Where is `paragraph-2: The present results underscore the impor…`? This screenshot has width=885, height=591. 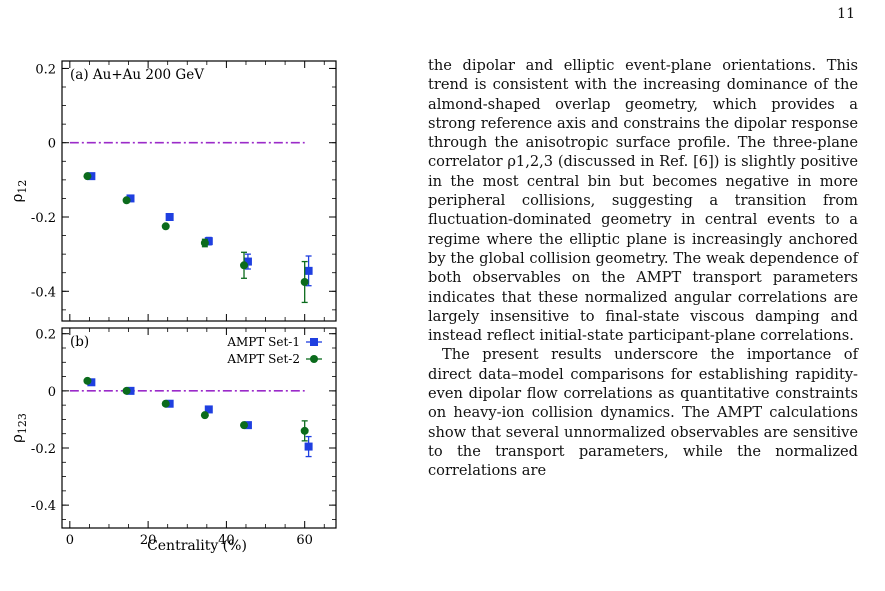
paragraph-2: The present results underscore the impor… is located at coordinates (643, 413).